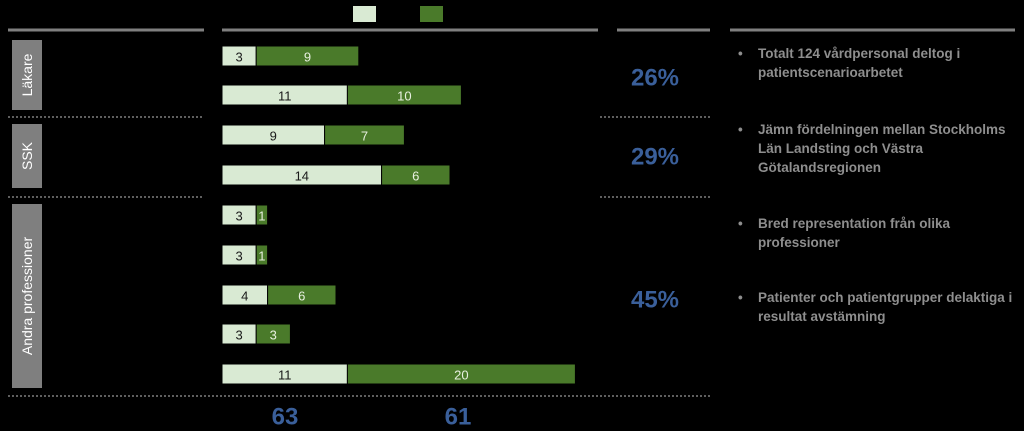  I want to click on bar-value-label: 10, so click(404, 96).